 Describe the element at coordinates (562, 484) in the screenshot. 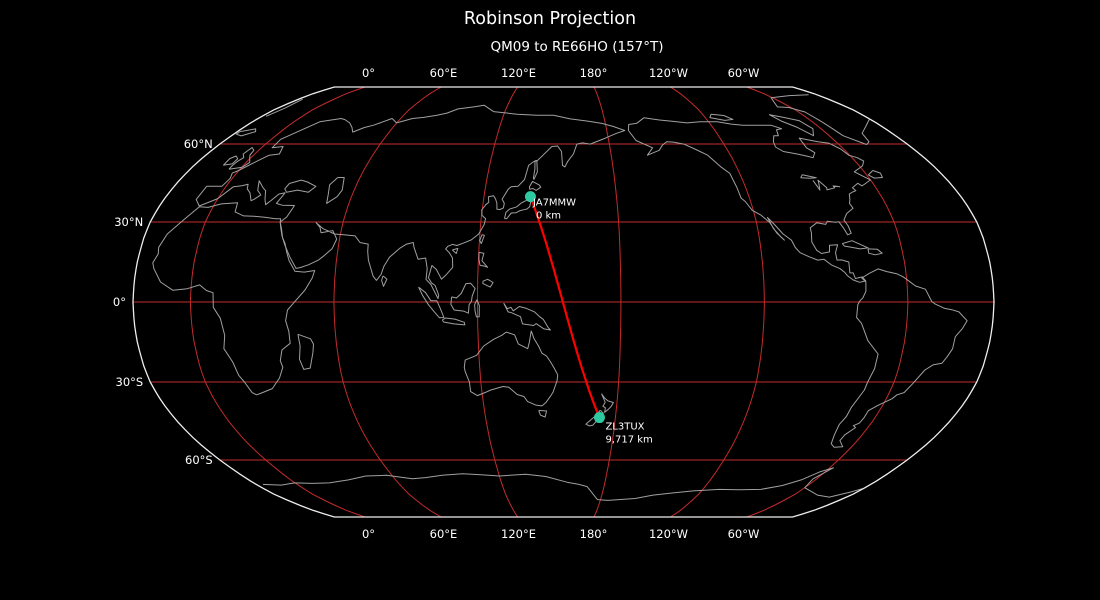

I see `coastline-antarctica` at that location.